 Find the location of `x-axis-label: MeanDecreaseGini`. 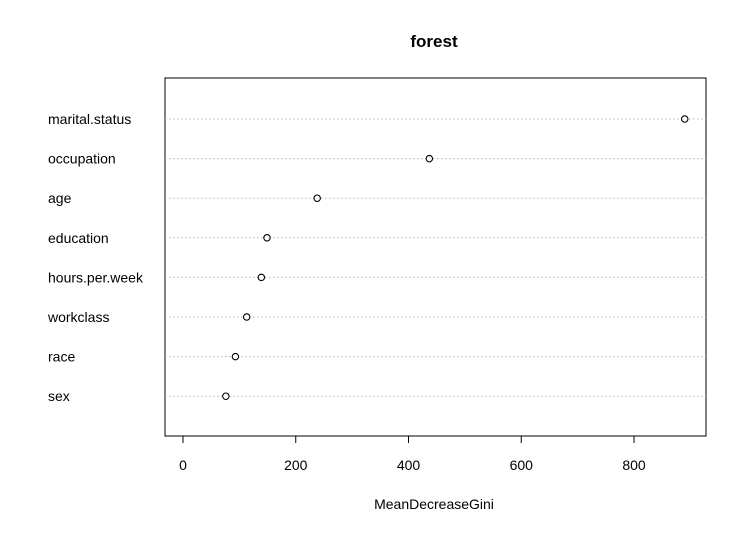

x-axis-label: MeanDecreaseGini is located at coordinates (434, 504).